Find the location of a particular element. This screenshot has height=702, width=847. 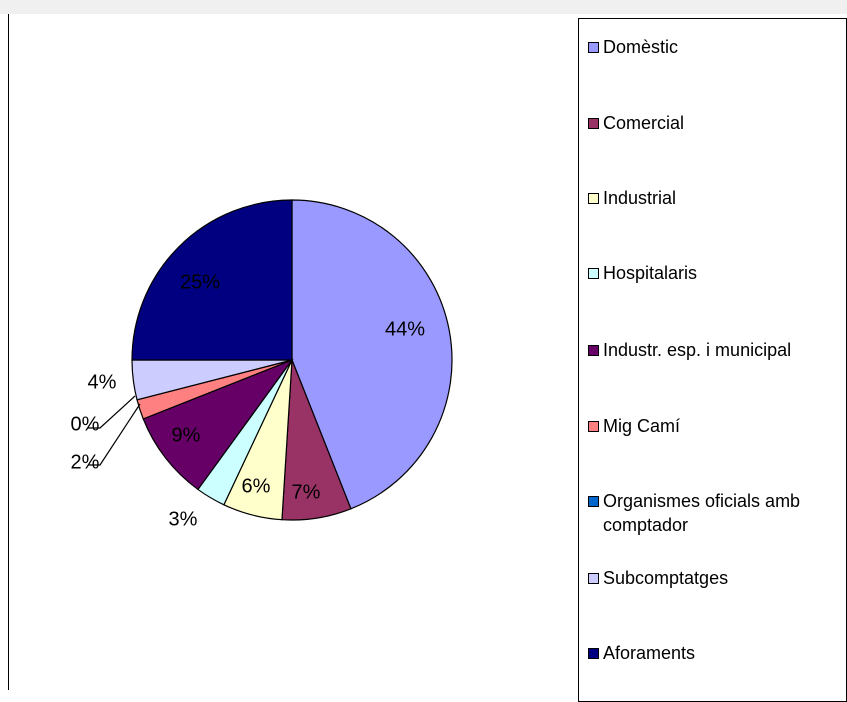

legend-item: Organismes oficials amb comptador is located at coordinates (715, 513).